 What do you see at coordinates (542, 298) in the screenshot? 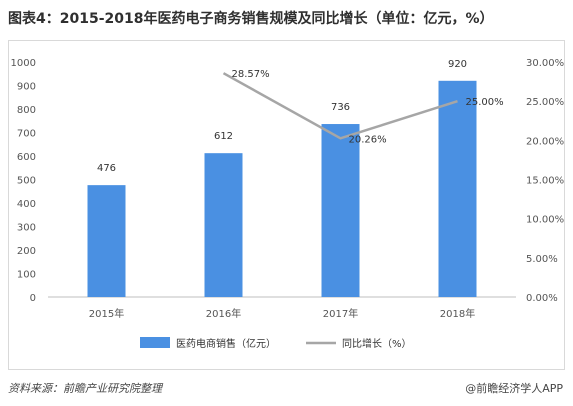
I see `right-tick-label: 0.00%` at bounding box center [542, 298].